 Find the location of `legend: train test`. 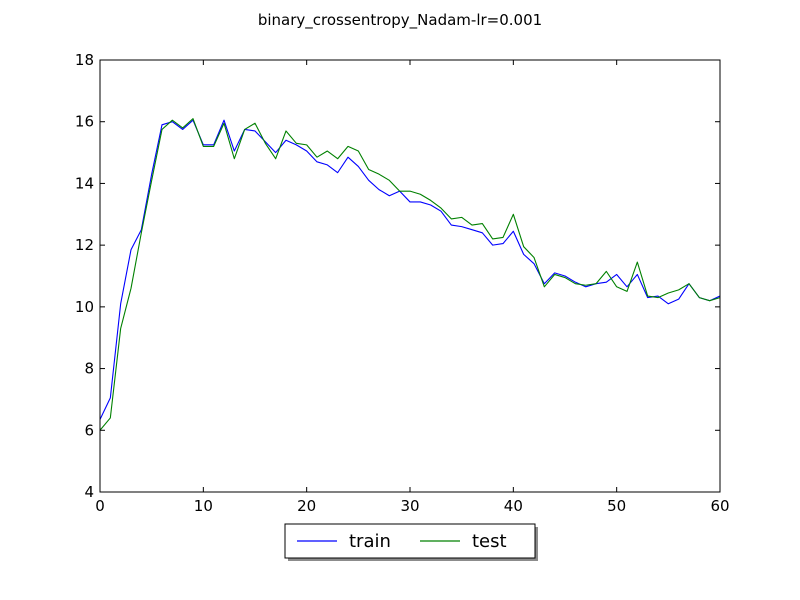

legend: train test is located at coordinates (411, 542).